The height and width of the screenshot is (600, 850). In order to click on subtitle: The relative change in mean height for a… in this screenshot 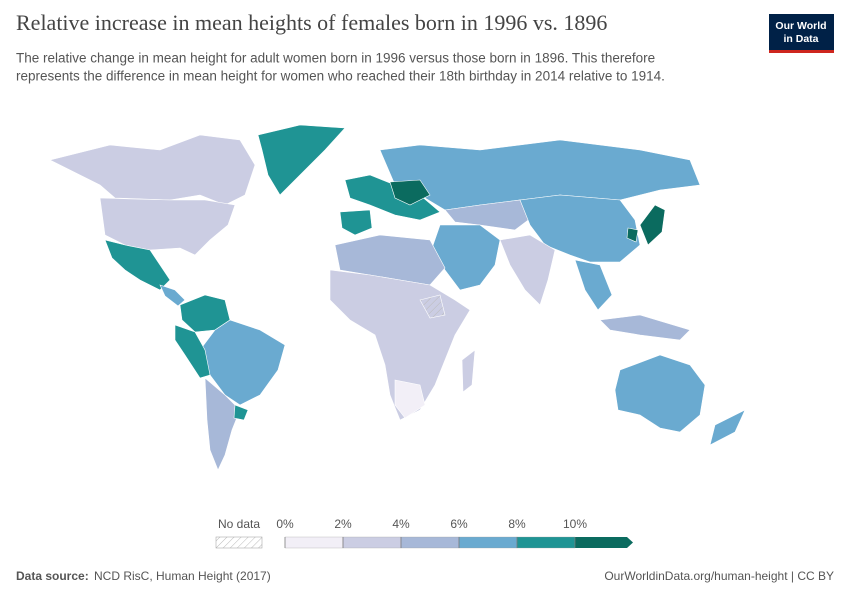, I will do `click(335, 58)`.